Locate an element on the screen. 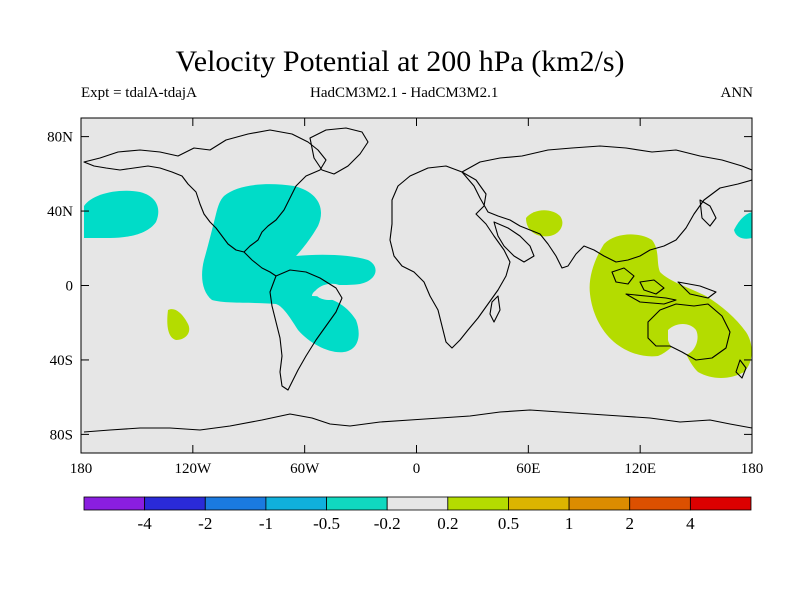 This screenshot has width=800, height=600. lon-label: 120W is located at coordinates (193, 469).